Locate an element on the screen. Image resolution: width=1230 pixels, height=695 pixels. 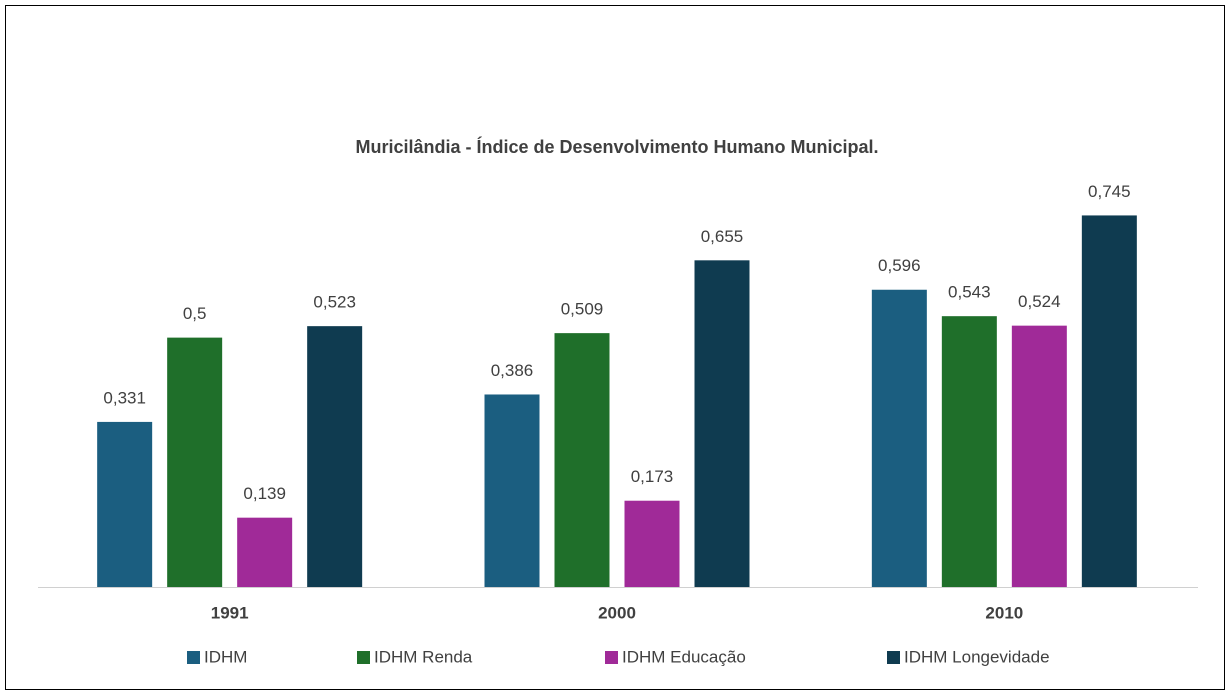
x-tick-label: 2010 is located at coordinates (1004, 612).